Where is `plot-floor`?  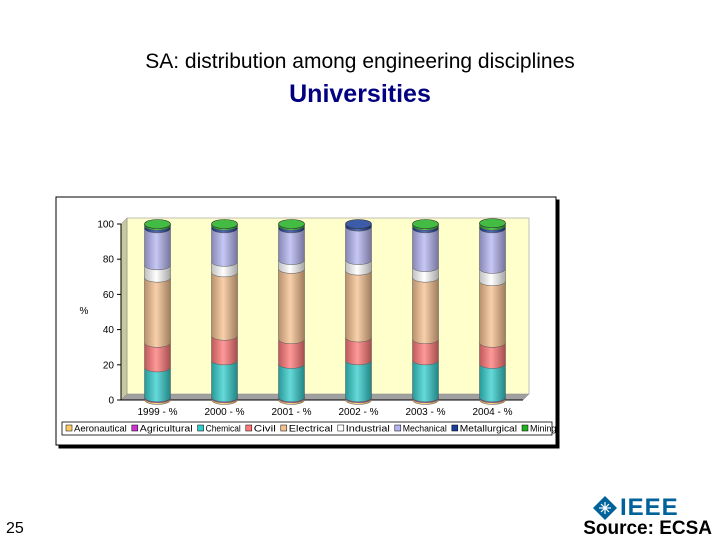
plot-floor is located at coordinates (325, 397).